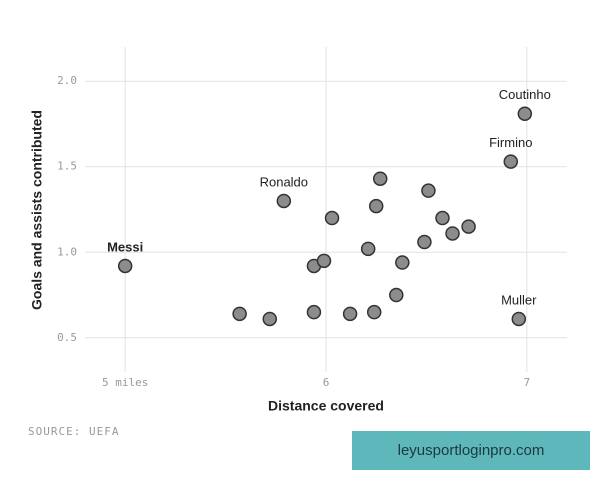 This screenshot has height=480, width=600. What do you see at coordinates (525, 94) in the screenshot?
I see `point-label: Coutinho` at bounding box center [525, 94].